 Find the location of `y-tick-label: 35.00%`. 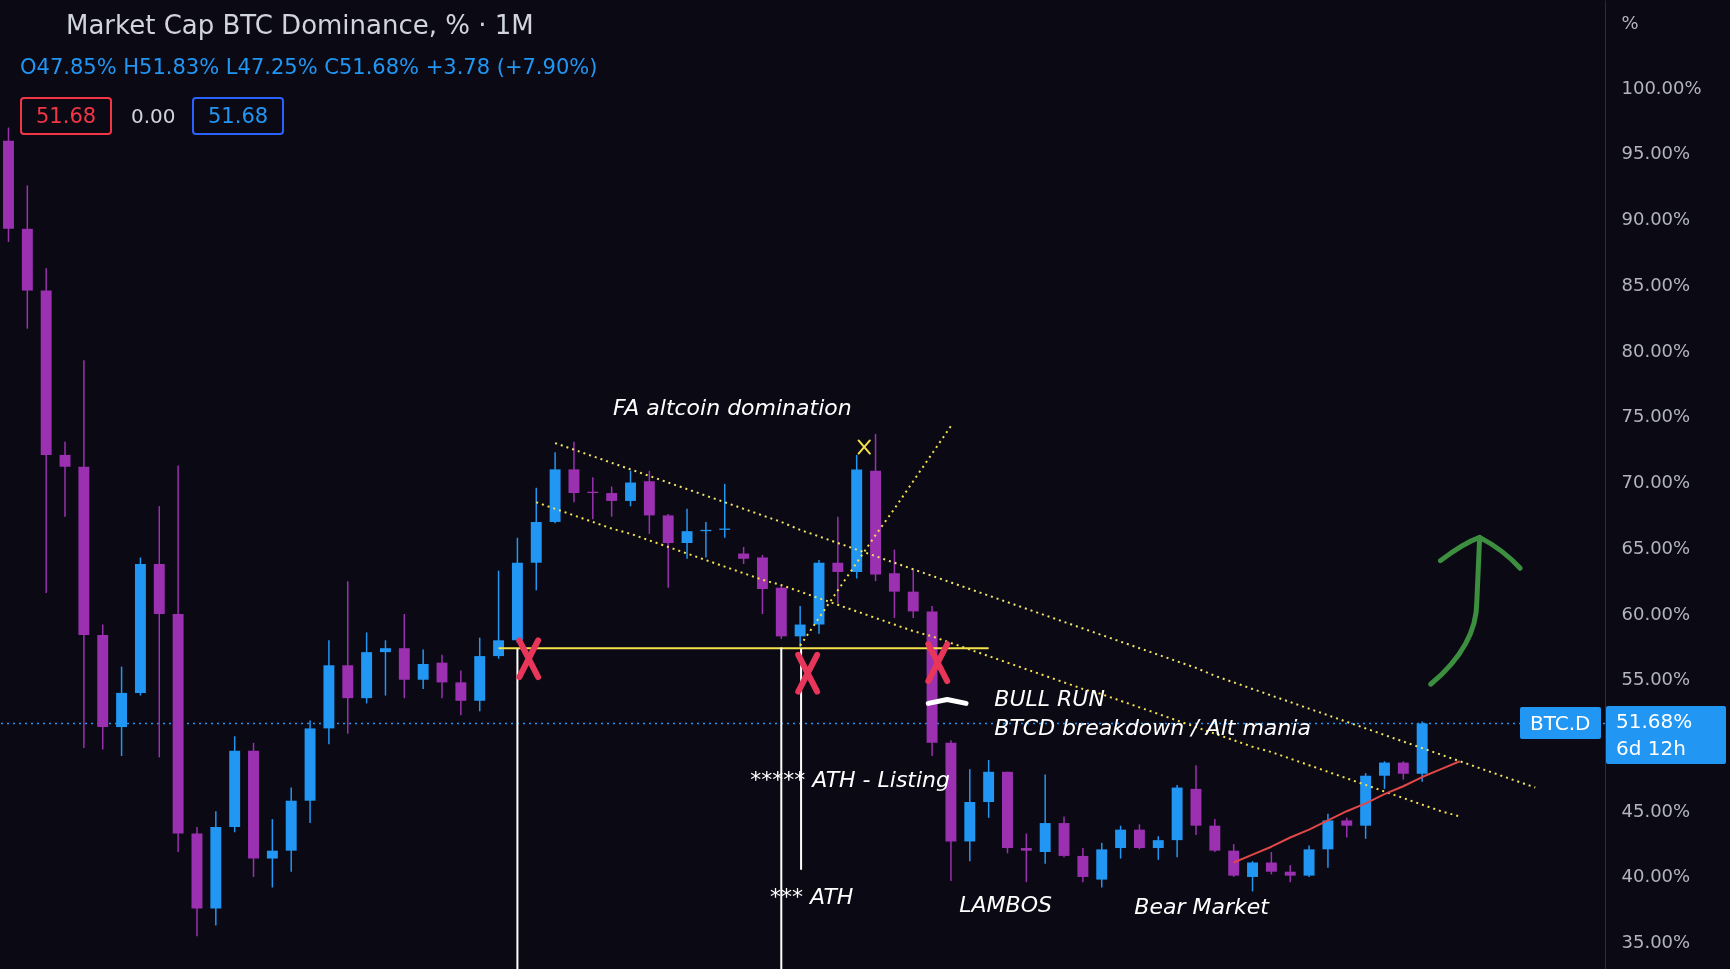

y-tick-label: 35.00% is located at coordinates (1656, 942).